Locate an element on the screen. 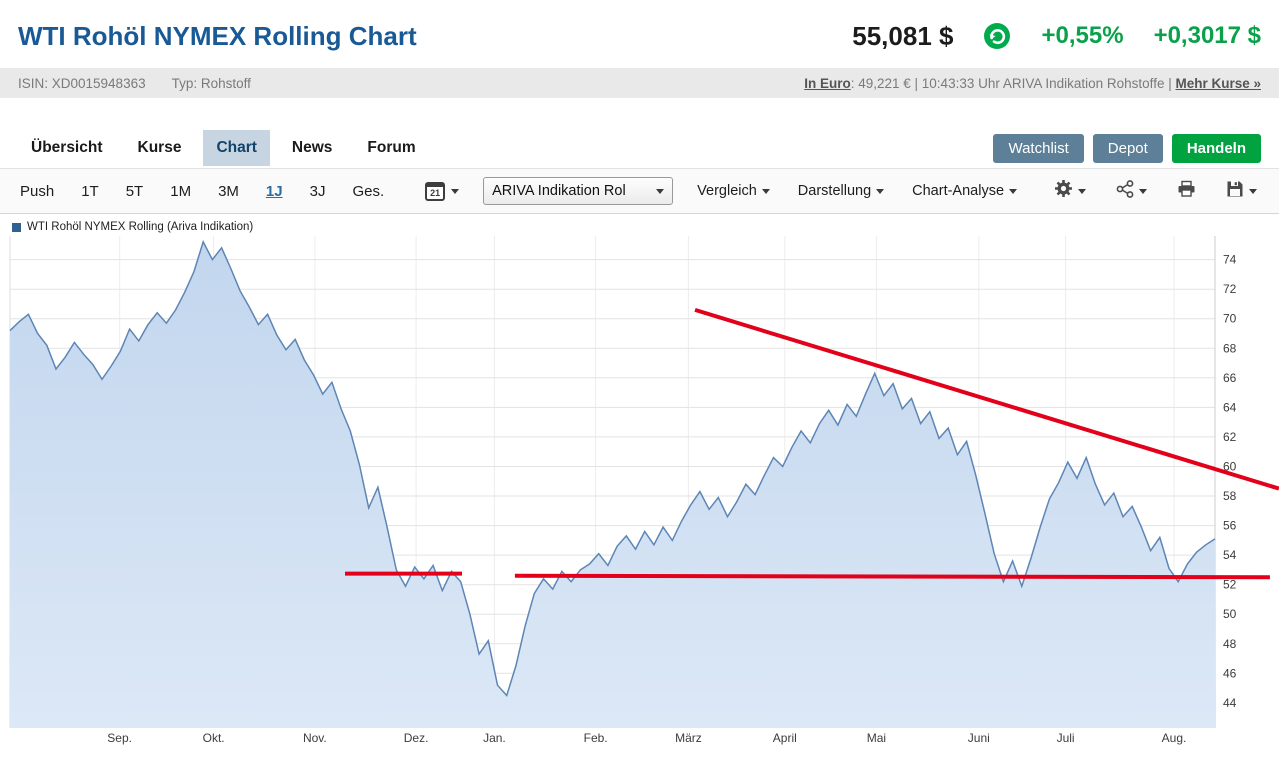 This screenshot has width=1279, height=765. x-axis-label: Nov. is located at coordinates (314, 738).